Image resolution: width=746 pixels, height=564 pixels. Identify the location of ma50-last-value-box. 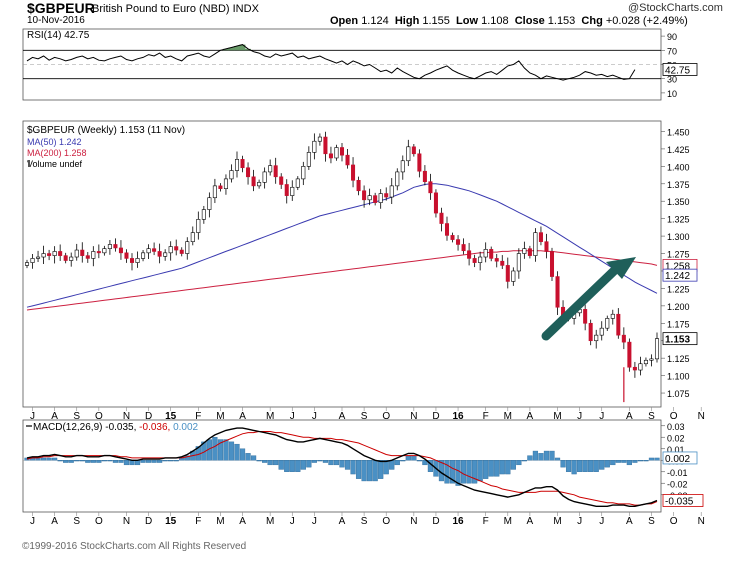
(680, 275).